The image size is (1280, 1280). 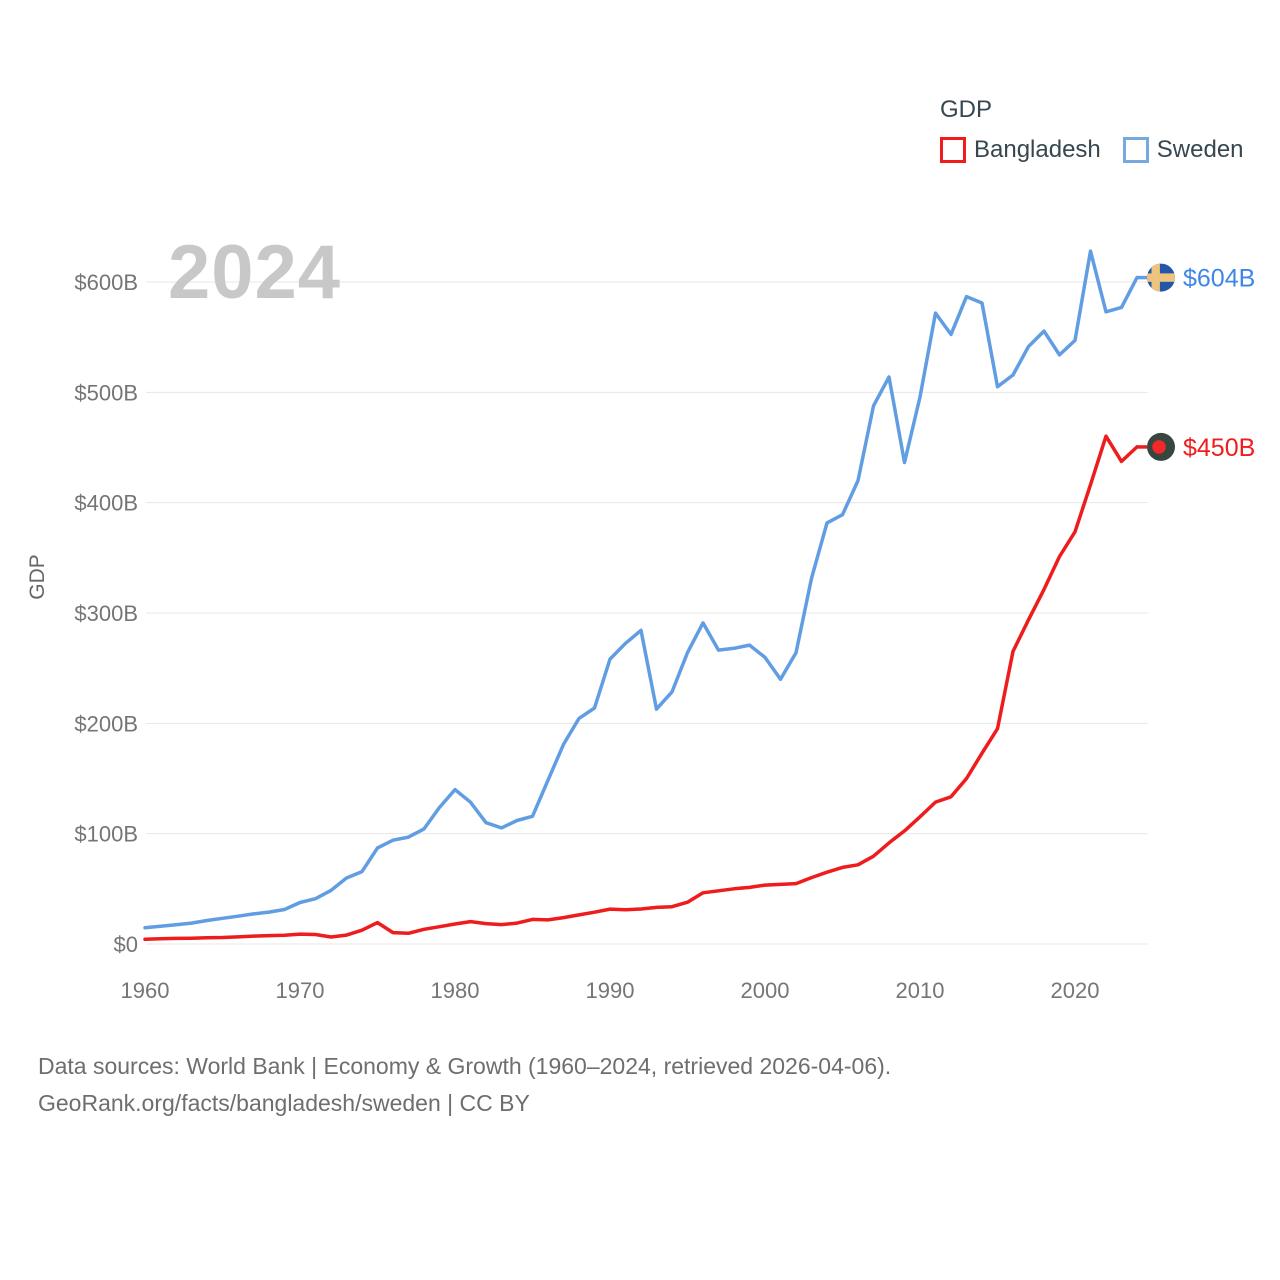 What do you see at coordinates (300, 990) in the screenshot?
I see `x-axis-tick-label: 1970` at bounding box center [300, 990].